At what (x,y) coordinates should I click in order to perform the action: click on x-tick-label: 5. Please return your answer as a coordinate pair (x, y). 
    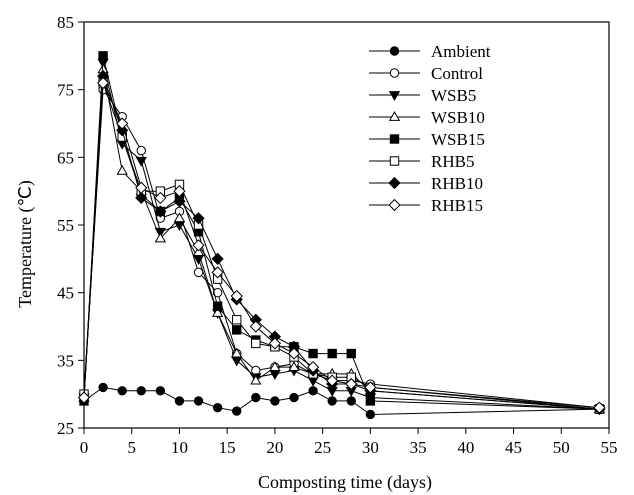
    Looking at the image, I should click on (131, 447).